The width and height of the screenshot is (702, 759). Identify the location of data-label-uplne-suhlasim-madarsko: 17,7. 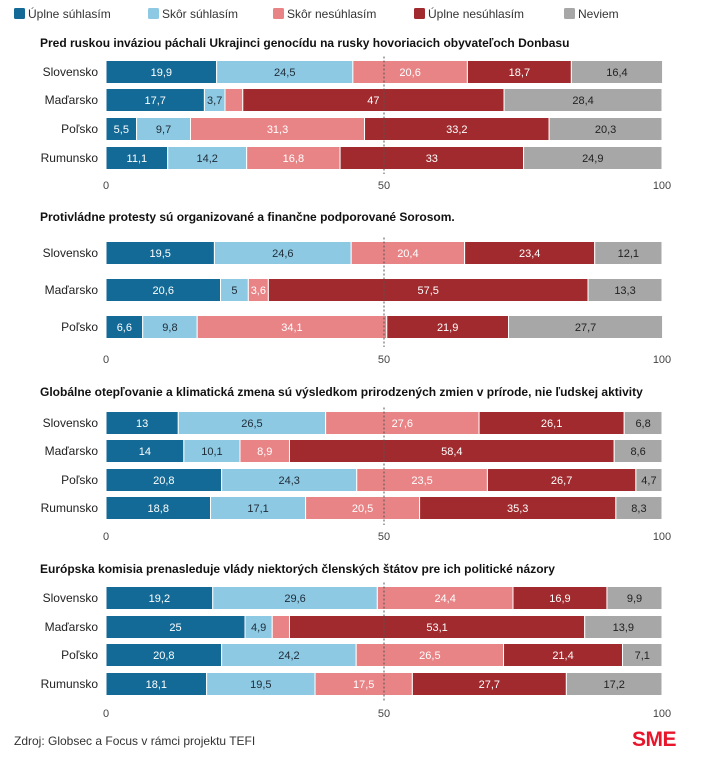
(154, 101).